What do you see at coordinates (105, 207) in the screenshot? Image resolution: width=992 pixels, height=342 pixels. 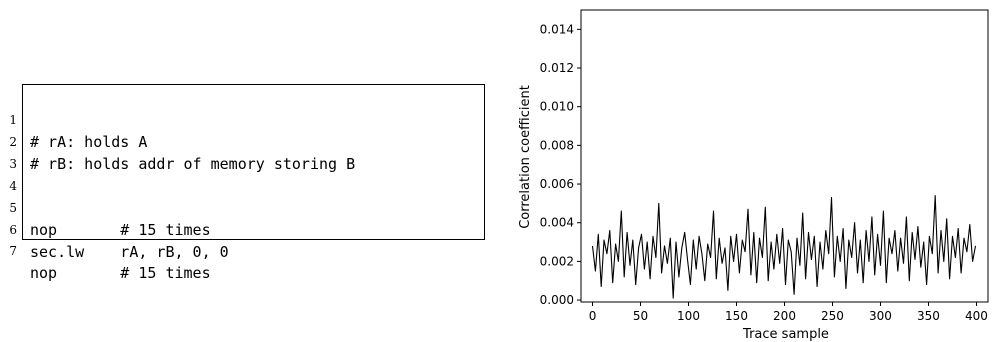 I see `code-line: 5 nop # 15 times` at bounding box center [105, 207].